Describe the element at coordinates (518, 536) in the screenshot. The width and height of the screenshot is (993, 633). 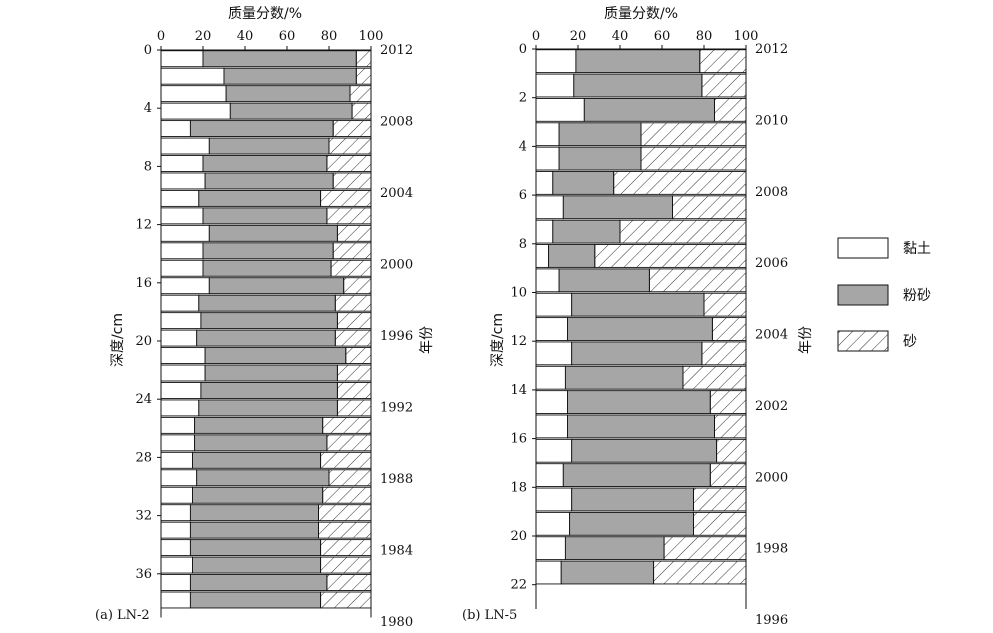
I see `depth-tick-label: 20` at that location.